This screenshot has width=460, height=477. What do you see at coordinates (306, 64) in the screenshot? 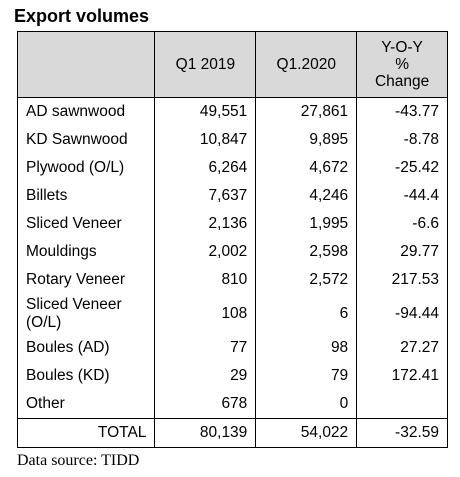
I see `header-q1-2020: Q1.2020` at bounding box center [306, 64].